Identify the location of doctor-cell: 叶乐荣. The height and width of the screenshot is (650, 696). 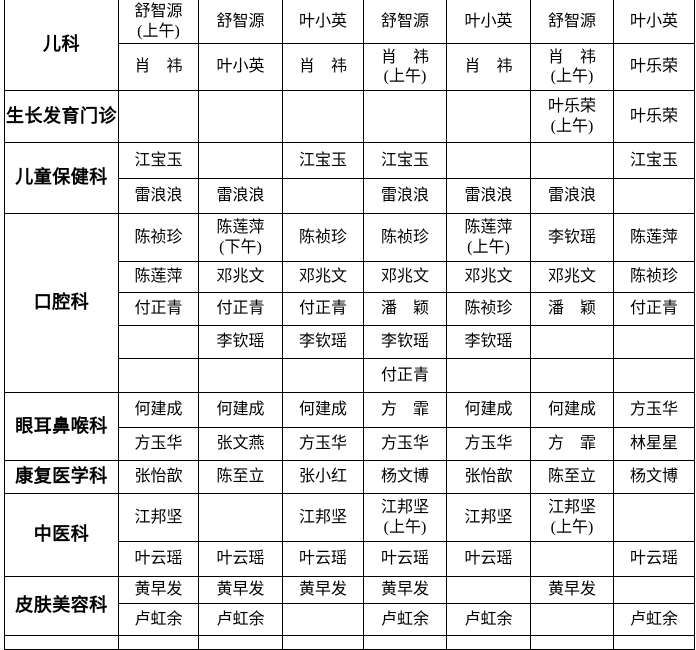
(654, 67).